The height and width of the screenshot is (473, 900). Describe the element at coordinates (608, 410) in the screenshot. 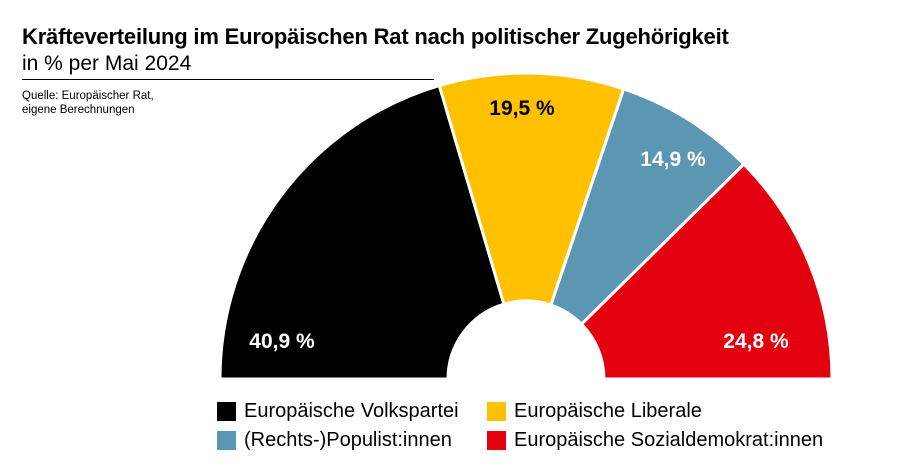

I see `legend-label-liberale: Europäische Liberale` at that location.